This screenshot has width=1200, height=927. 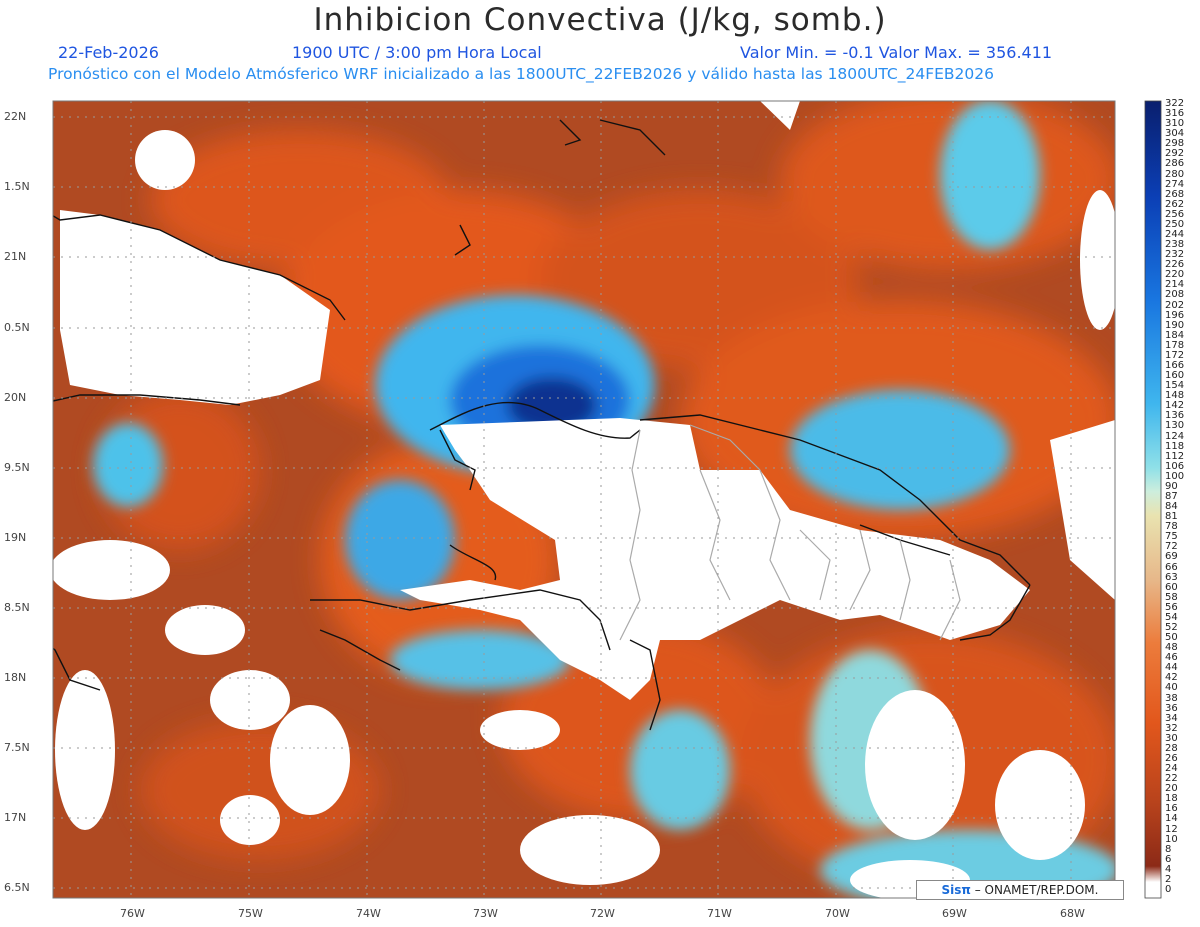 What do you see at coordinates (1171, 486) in the screenshot?
I see `colorbar-tick-label: 90` at bounding box center [1171, 486].